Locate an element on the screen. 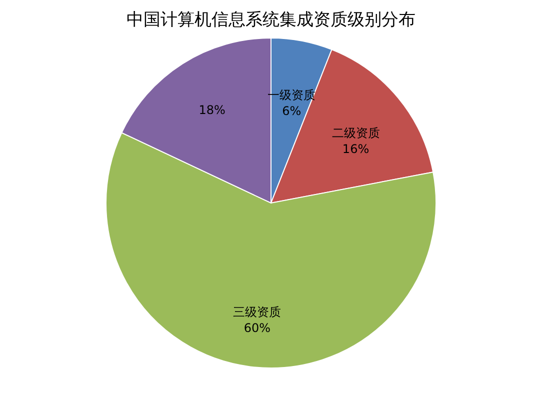 This screenshot has height=405, width=558. slice-label: 二级资质 is located at coordinates (356, 133).